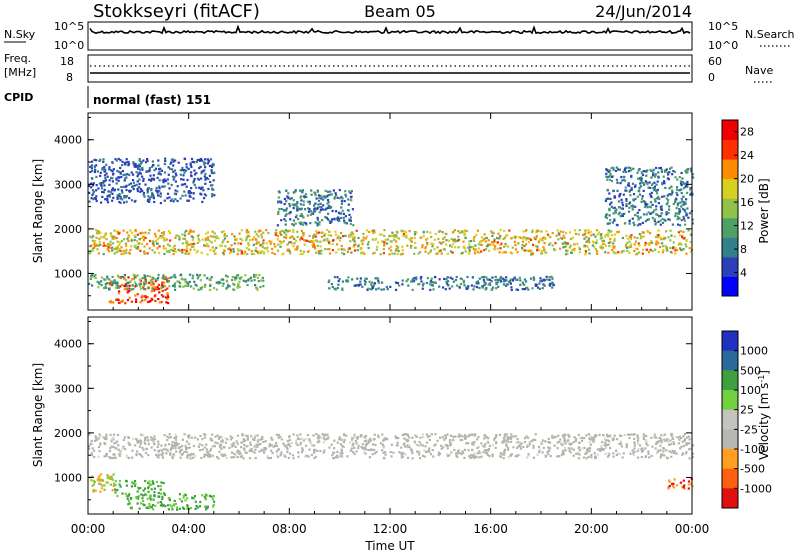 The width and height of the screenshot is (800, 554). Describe the element at coordinates (17, 58) in the screenshot. I see `freq-label: Freq.` at that location.